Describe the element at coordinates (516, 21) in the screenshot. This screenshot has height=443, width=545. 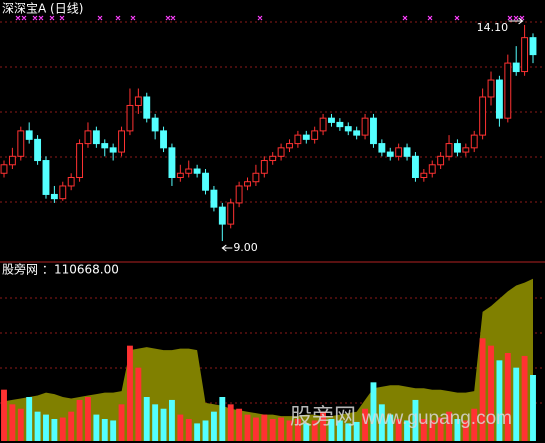
I see `high-arrow` at that location.